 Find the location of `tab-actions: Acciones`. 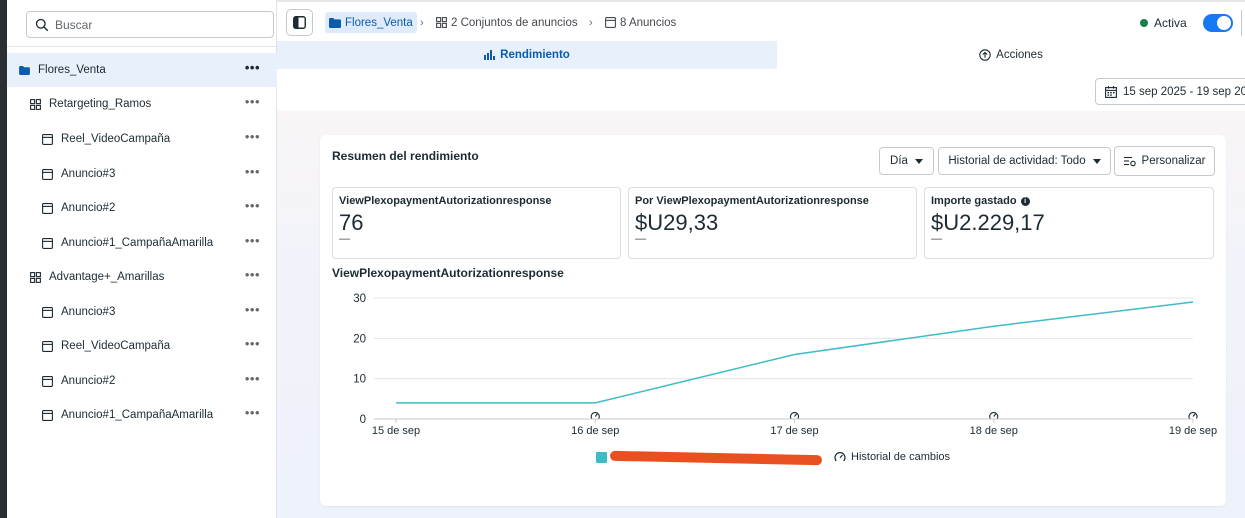

tab-actions: Acciones is located at coordinates (1011, 55).